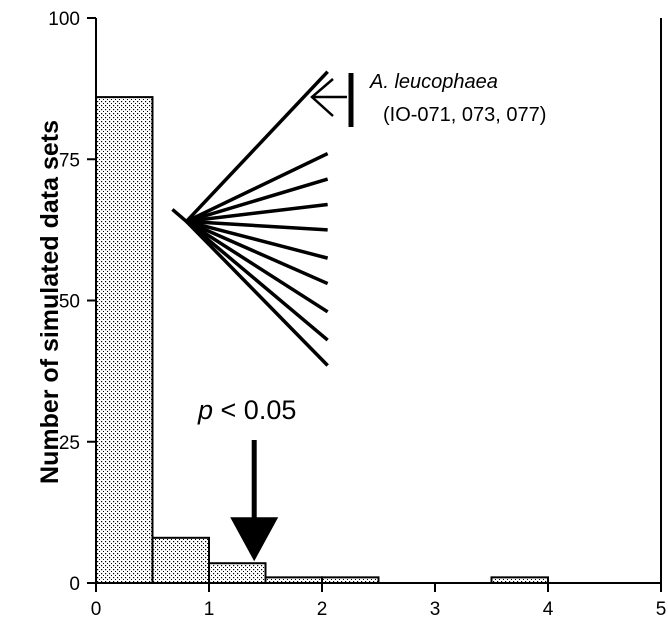  I want to click on specimen-ids-label: (IO-071, 073, 077), so click(464, 115).